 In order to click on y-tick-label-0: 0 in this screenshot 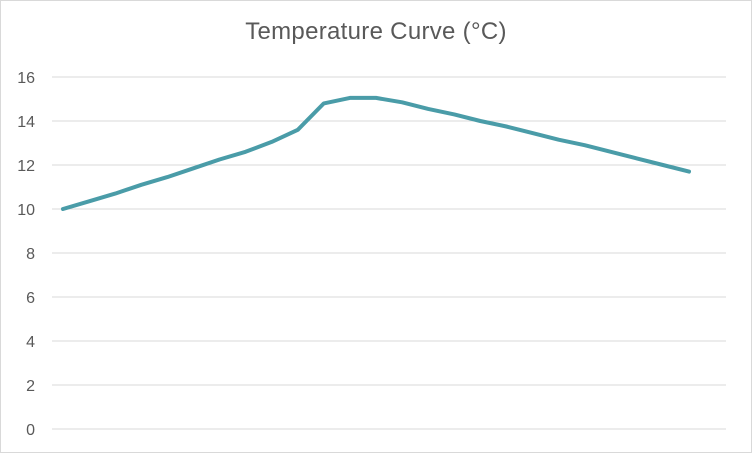, I will do `click(30, 430)`.